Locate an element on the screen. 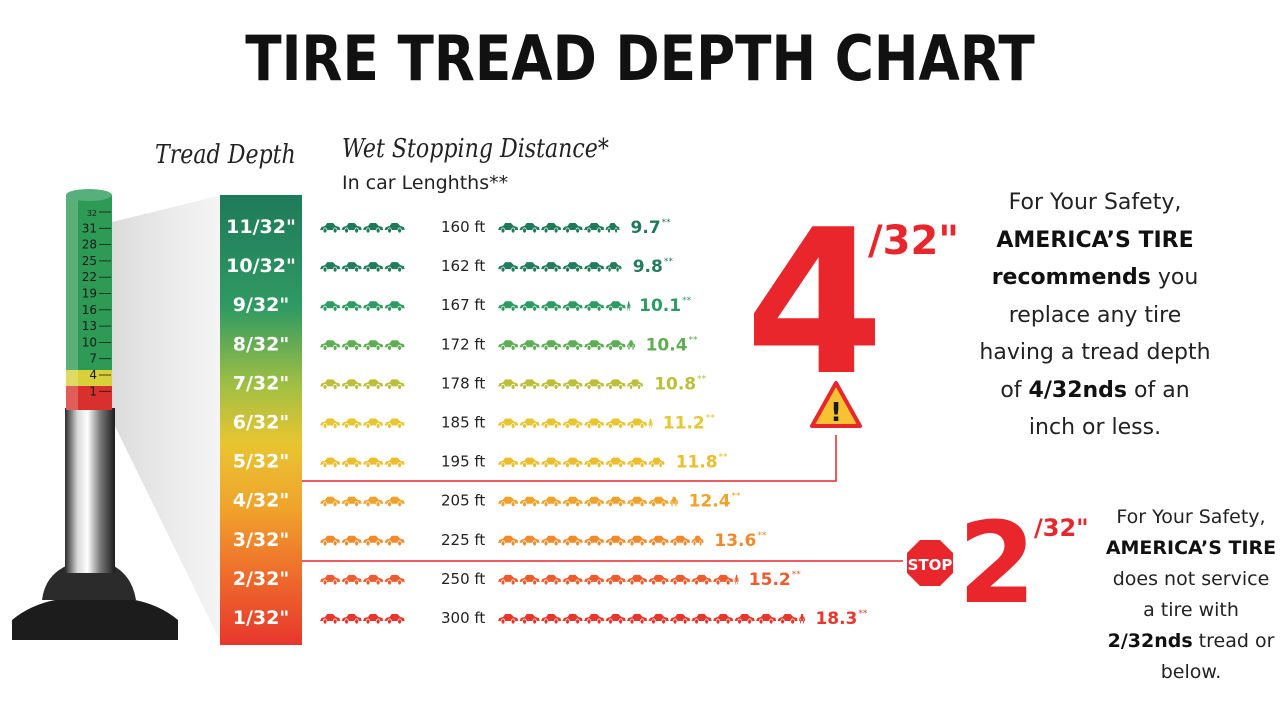 This screenshot has height=720, width=1280. car-lengths-value: 11.8 is located at coordinates (697, 463).